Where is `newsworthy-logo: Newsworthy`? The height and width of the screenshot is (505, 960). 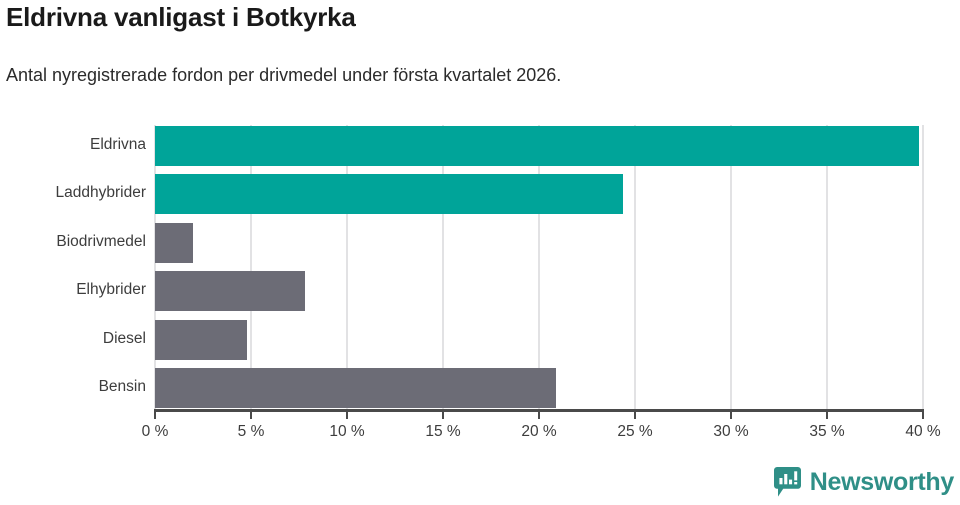
newsworthy-logo: Newsworthy is located at coordinates (864, 482).